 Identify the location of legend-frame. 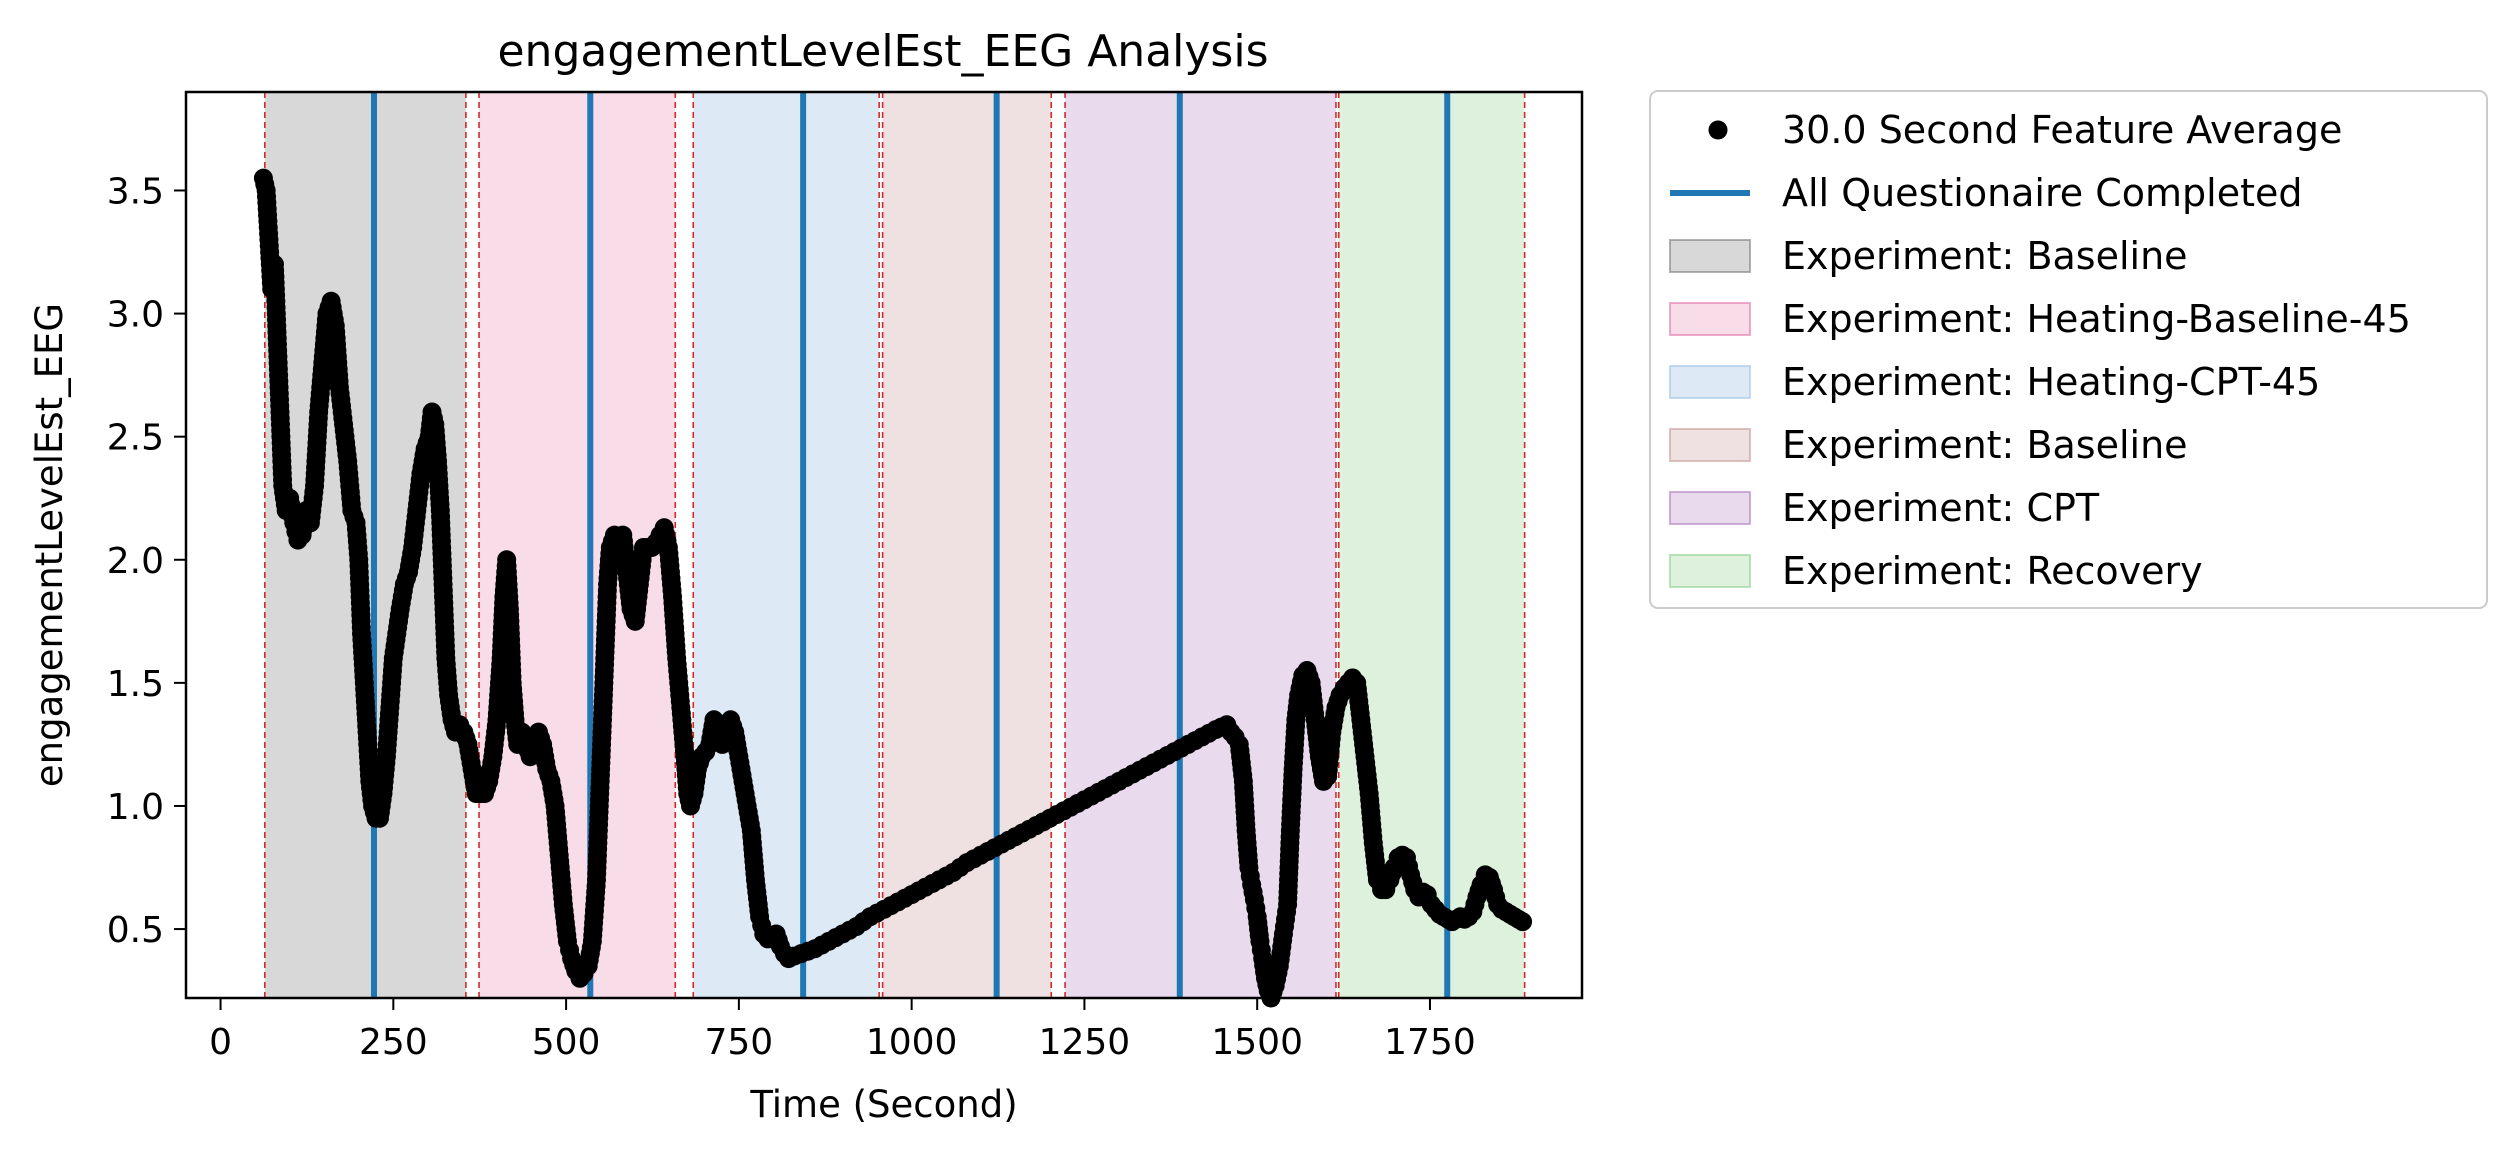
(2068, 349).